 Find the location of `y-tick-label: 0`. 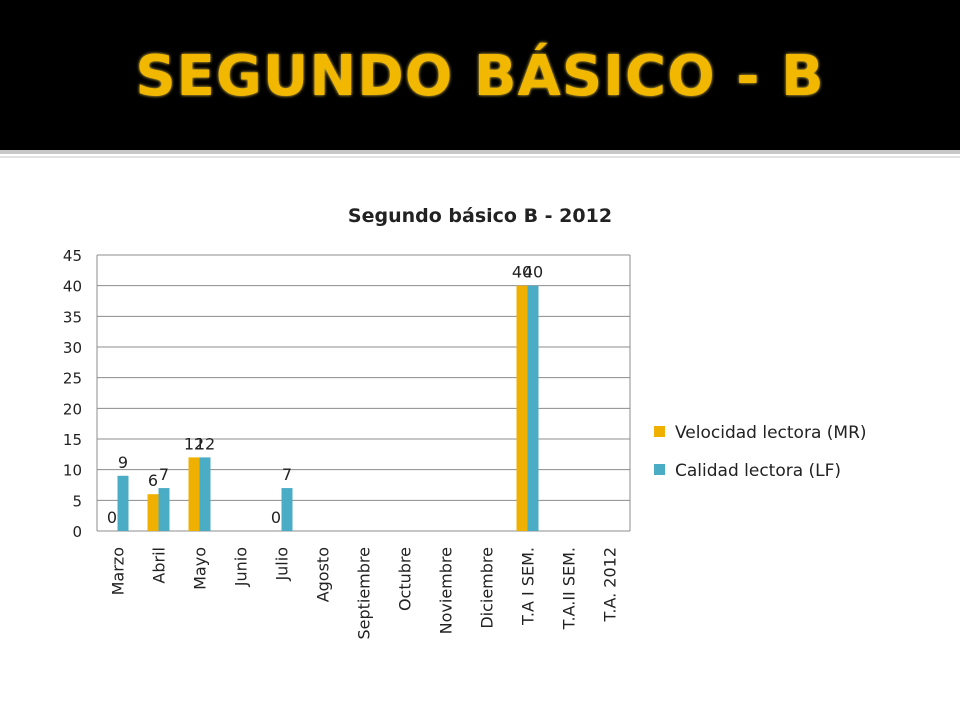

y-tick-label: 0 is located at coordinates (77, 532).